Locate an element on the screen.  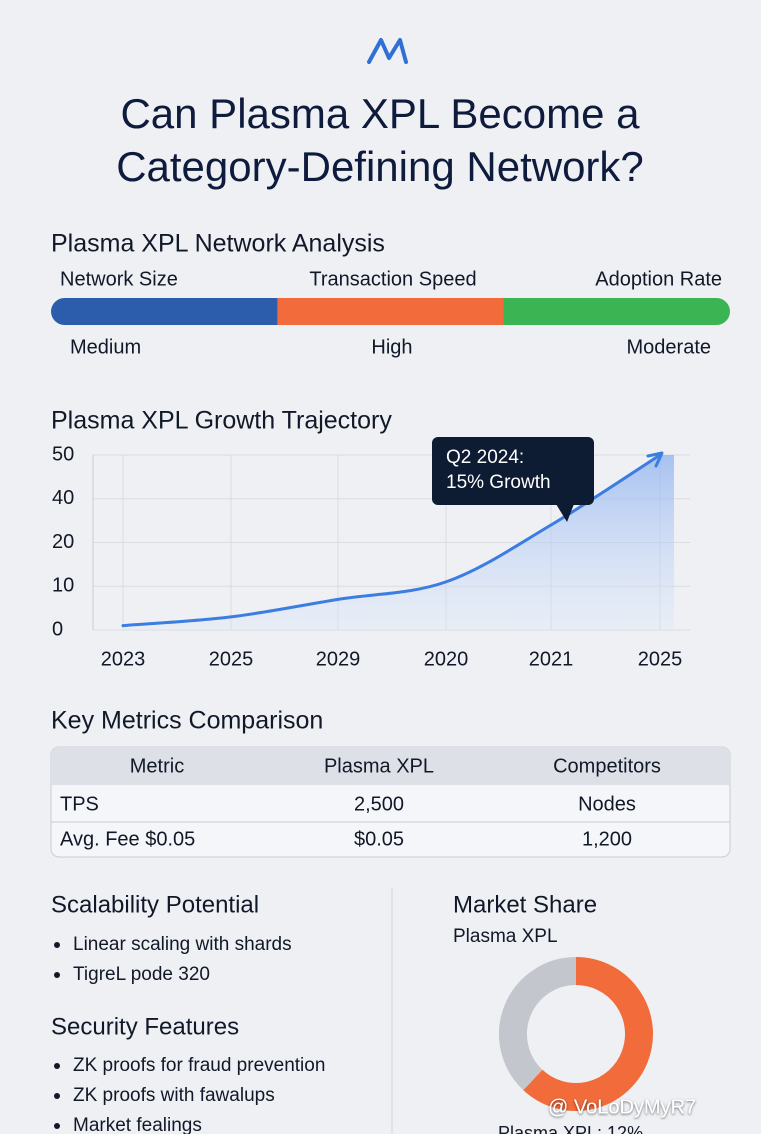
segment-label: Network Size is located at coordinates (119, 279).